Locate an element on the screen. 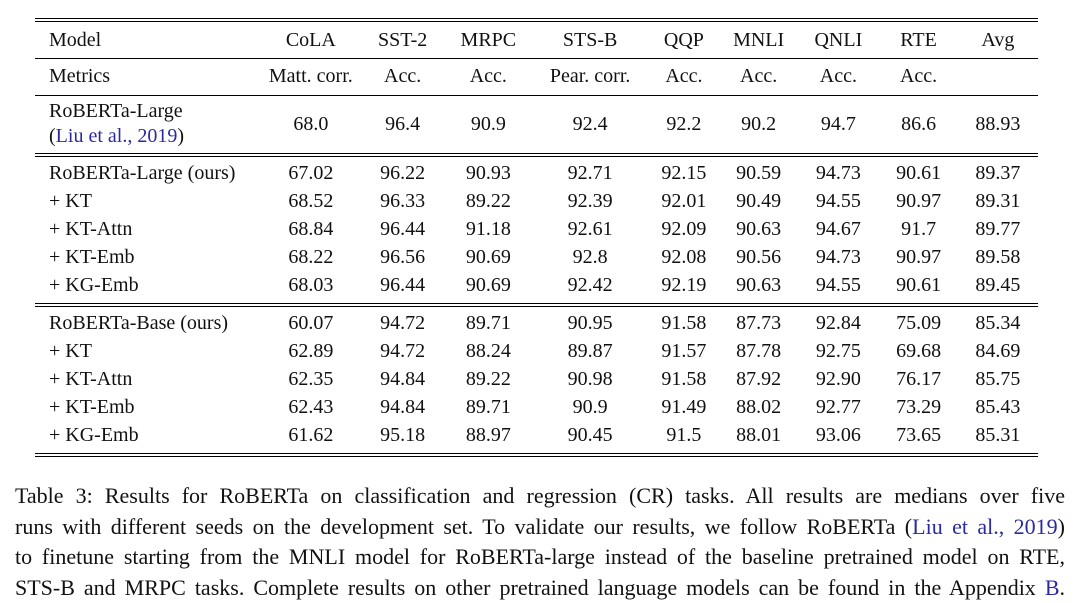 The image size is (1080, 603). model-cell: + KT-Attn is located at coordinates (148, 380).